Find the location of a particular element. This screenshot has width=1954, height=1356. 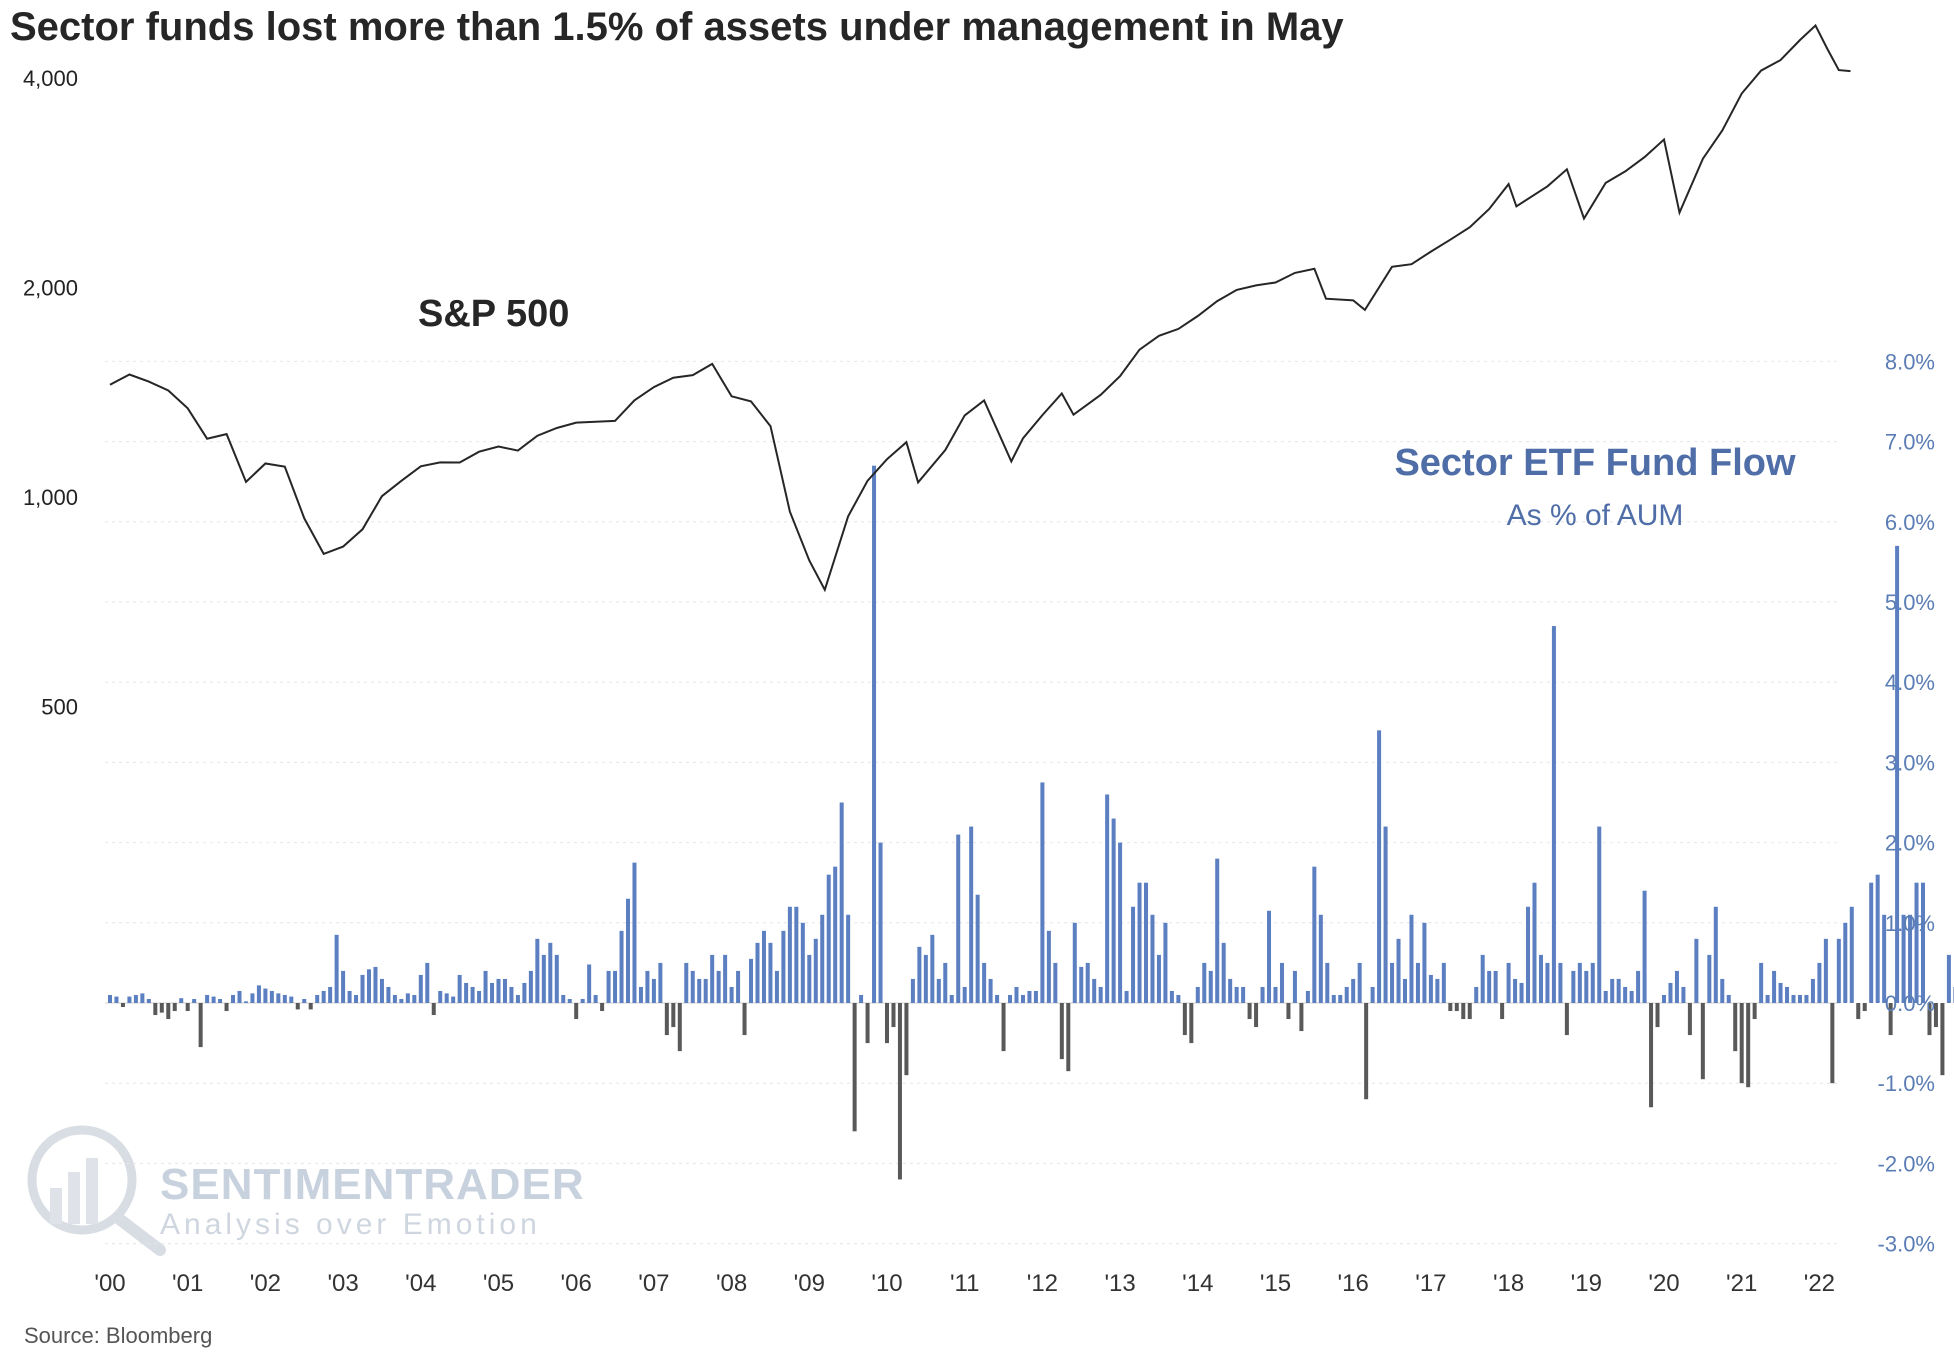

fund-flow-label: Sector ETF Fund Flow is located at coordinates (1595, 463).